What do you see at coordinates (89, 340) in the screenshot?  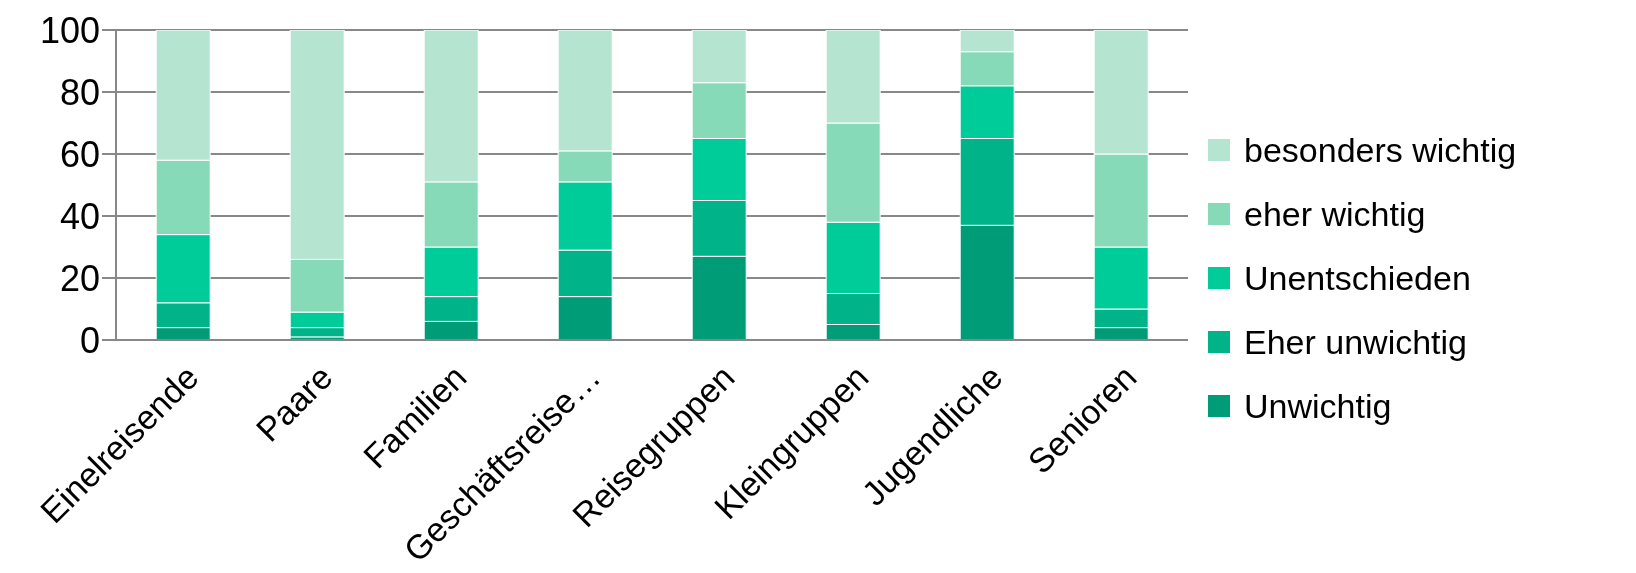 I see `y-tick-label: 0` at bounding box center [89, 340].